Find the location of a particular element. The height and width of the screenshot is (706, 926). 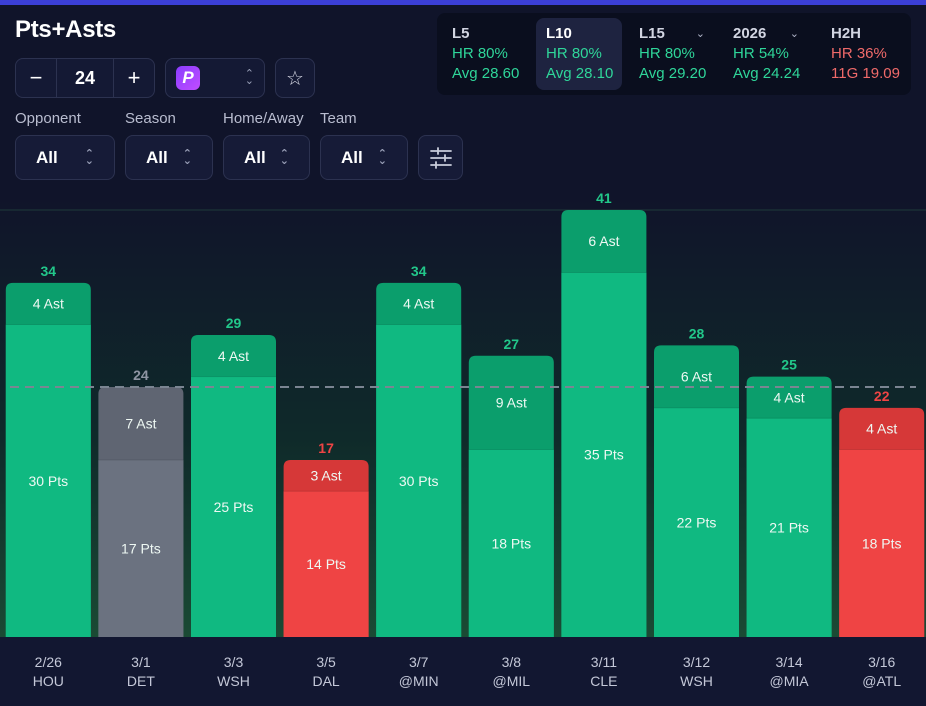

x-tick-date: 2/26 is located at coordinates (48, 662).